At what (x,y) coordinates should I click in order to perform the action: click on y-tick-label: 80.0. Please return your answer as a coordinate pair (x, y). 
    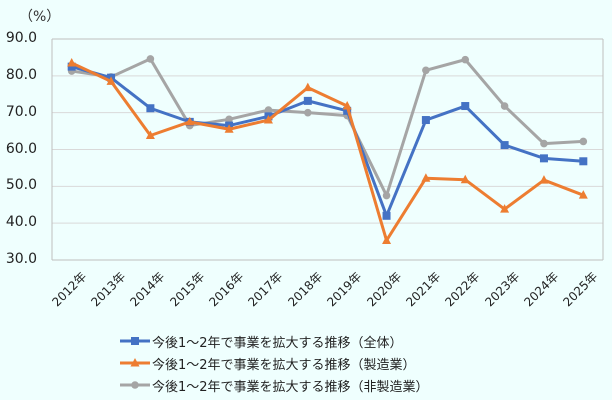
    Looking at the image, I should click on (21, 74).